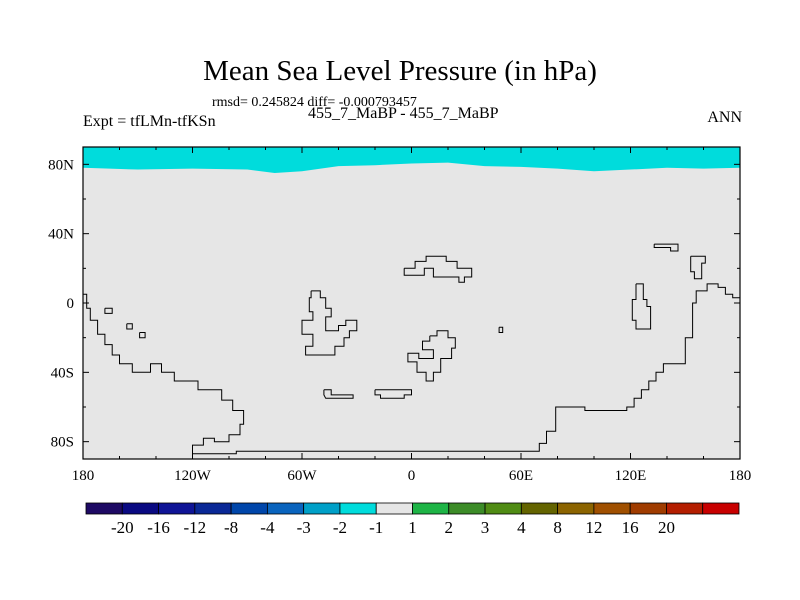  I want to click on colorbar-label: 1, so click(412, 527).